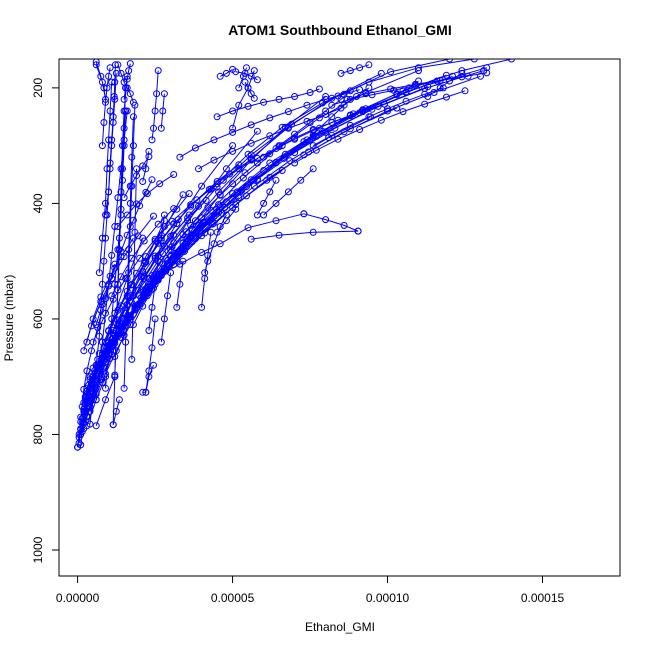 This screenshot has width=650, height=655. Describe the element at coordinates (339, 30) in the screenshot. I see `chart-title: ATOM1 Southbound Ethanol_GMI` at that location.